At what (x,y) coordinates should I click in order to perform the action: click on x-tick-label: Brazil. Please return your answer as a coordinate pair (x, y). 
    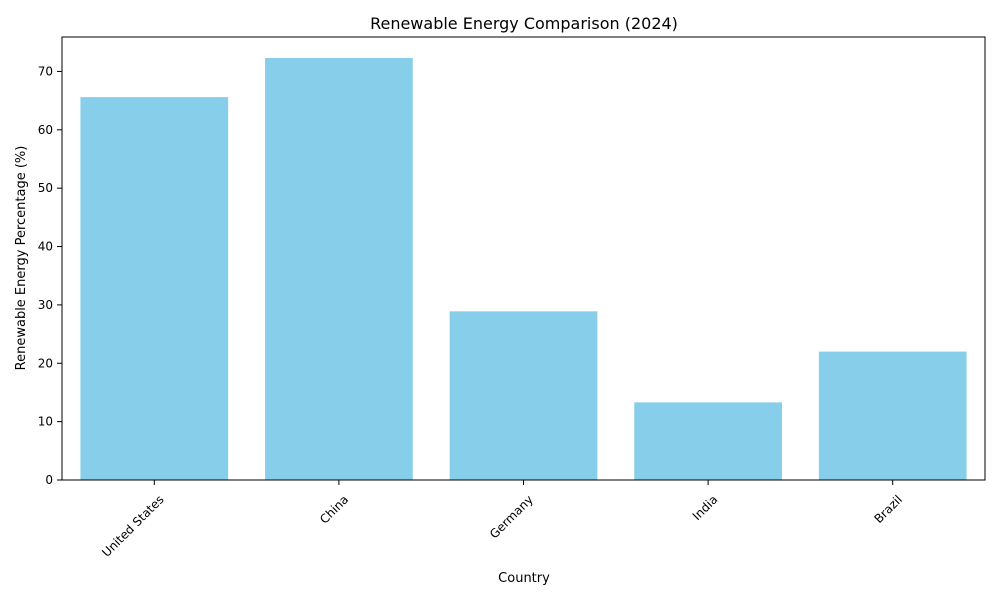
    Looking at the image, I should click on (888, 509).